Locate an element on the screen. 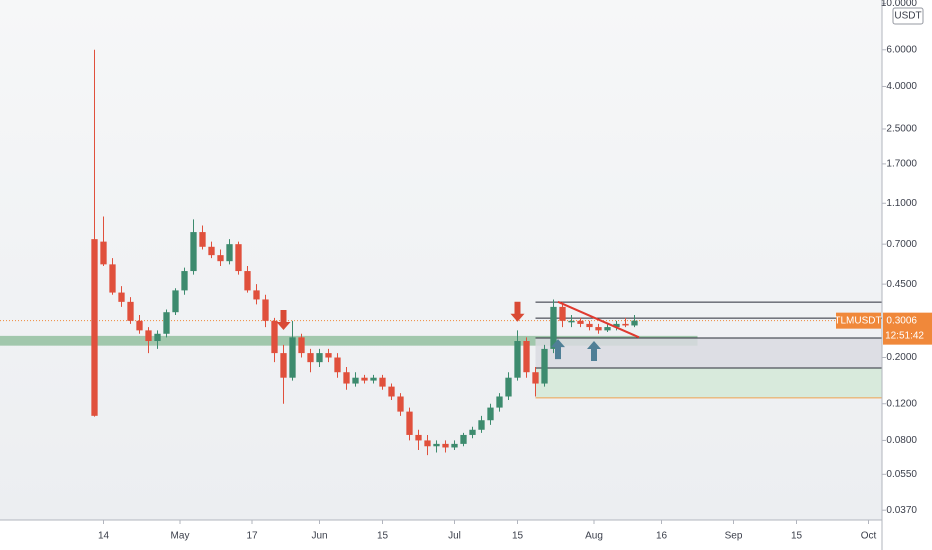 The width and height of the screenshot is (932, 550). y-tick-label: 0.0370 is located at coordinates (901, 510).